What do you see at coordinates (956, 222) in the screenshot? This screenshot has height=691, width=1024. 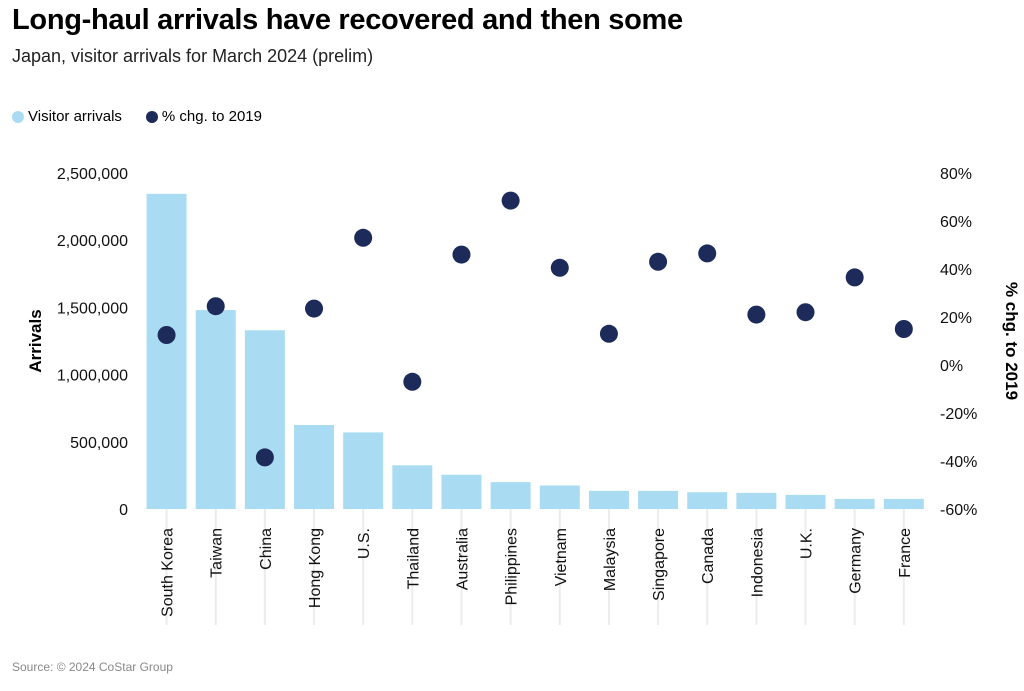 I see `y2-tick-label: 60%` at bounding box center [956, 222].